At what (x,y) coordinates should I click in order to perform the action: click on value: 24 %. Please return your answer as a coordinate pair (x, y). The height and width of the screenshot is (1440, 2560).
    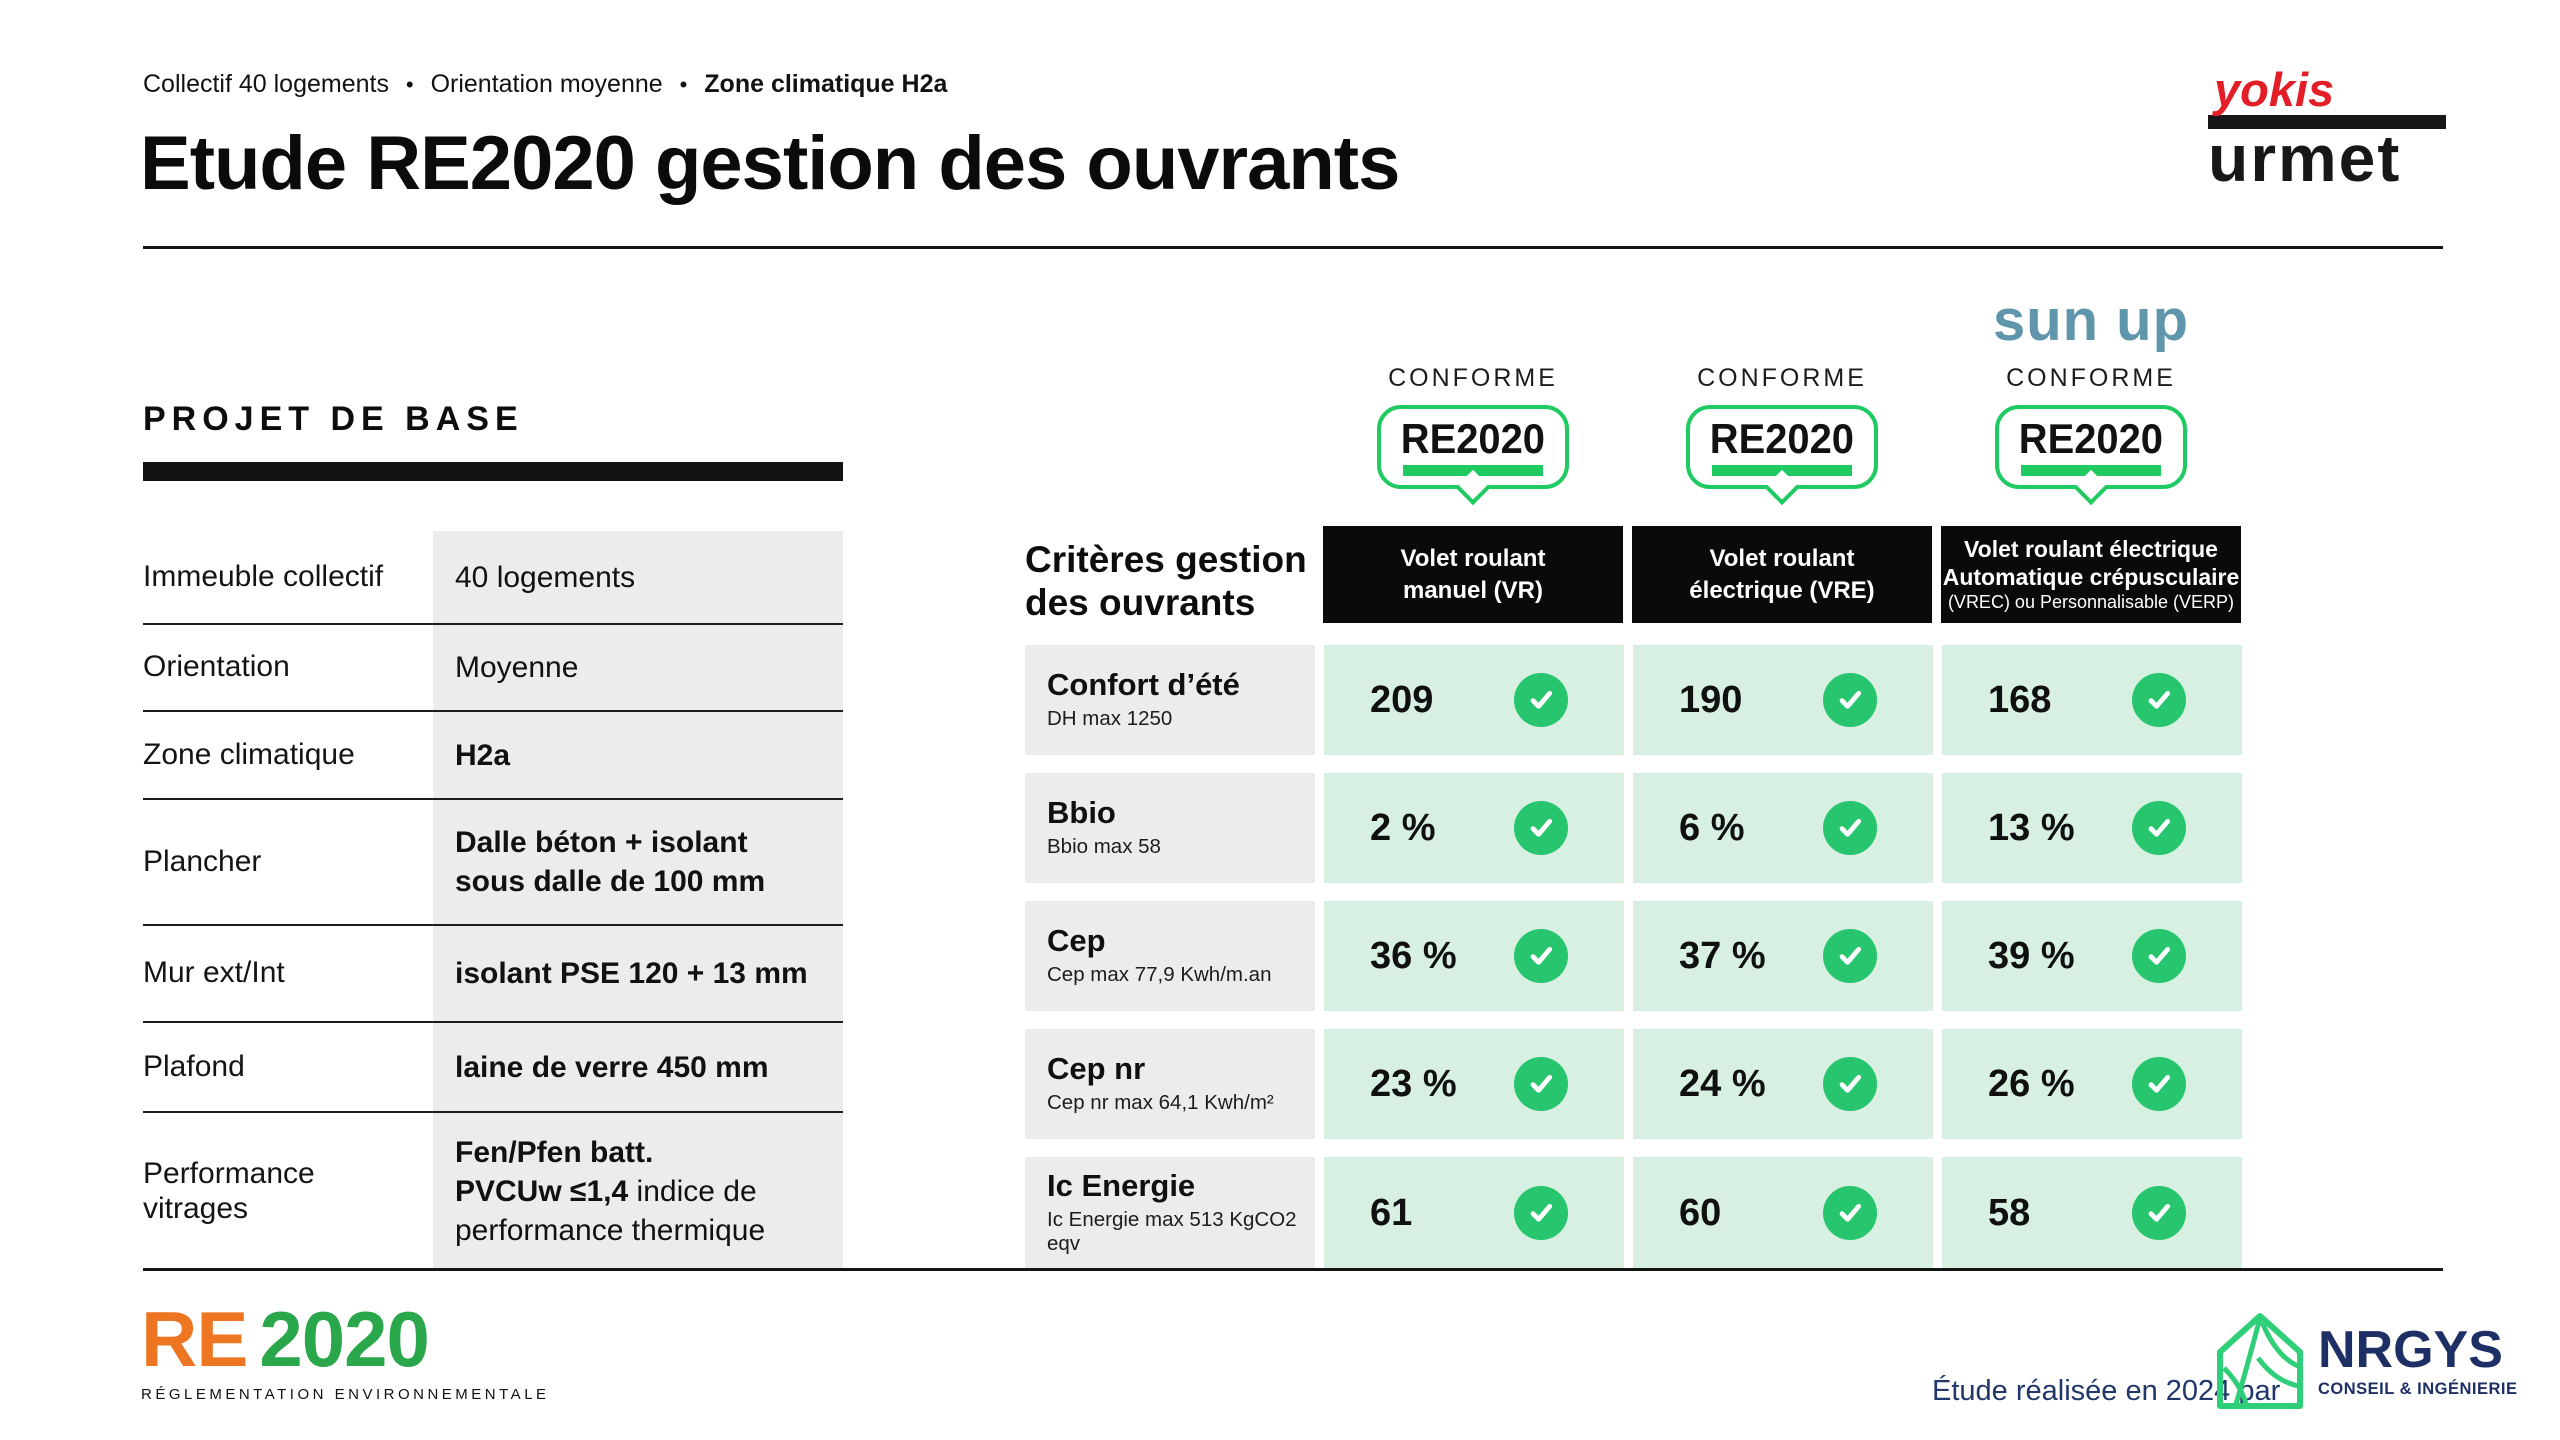
    Looking at the image, I should click on (1722, 1083).